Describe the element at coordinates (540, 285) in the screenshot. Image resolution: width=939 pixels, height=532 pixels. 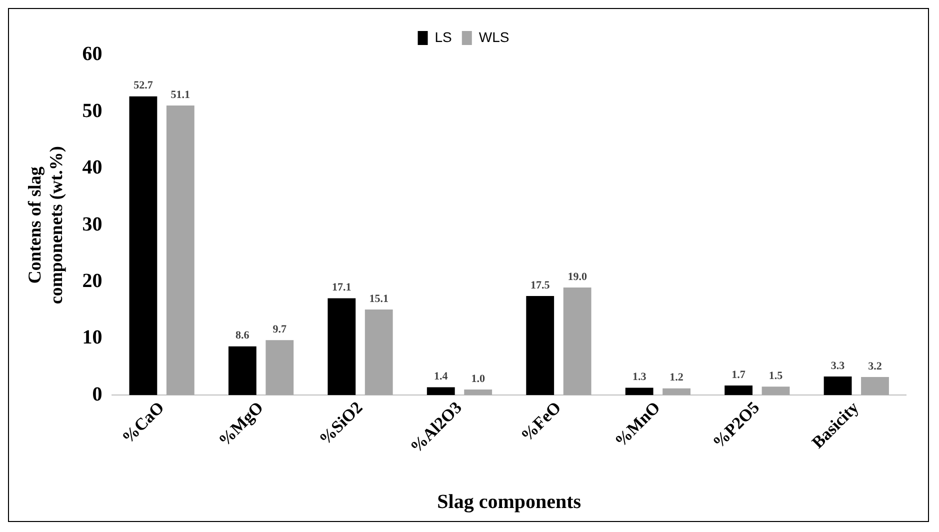
I see `data-label: 17.5` at that location.